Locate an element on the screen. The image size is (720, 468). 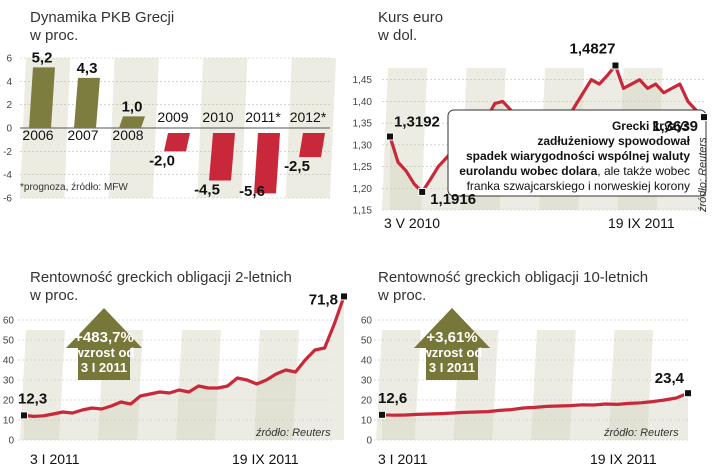
euro-annotation-line2: zadłużeniowy spowodował is located at coordinates (613, 141).